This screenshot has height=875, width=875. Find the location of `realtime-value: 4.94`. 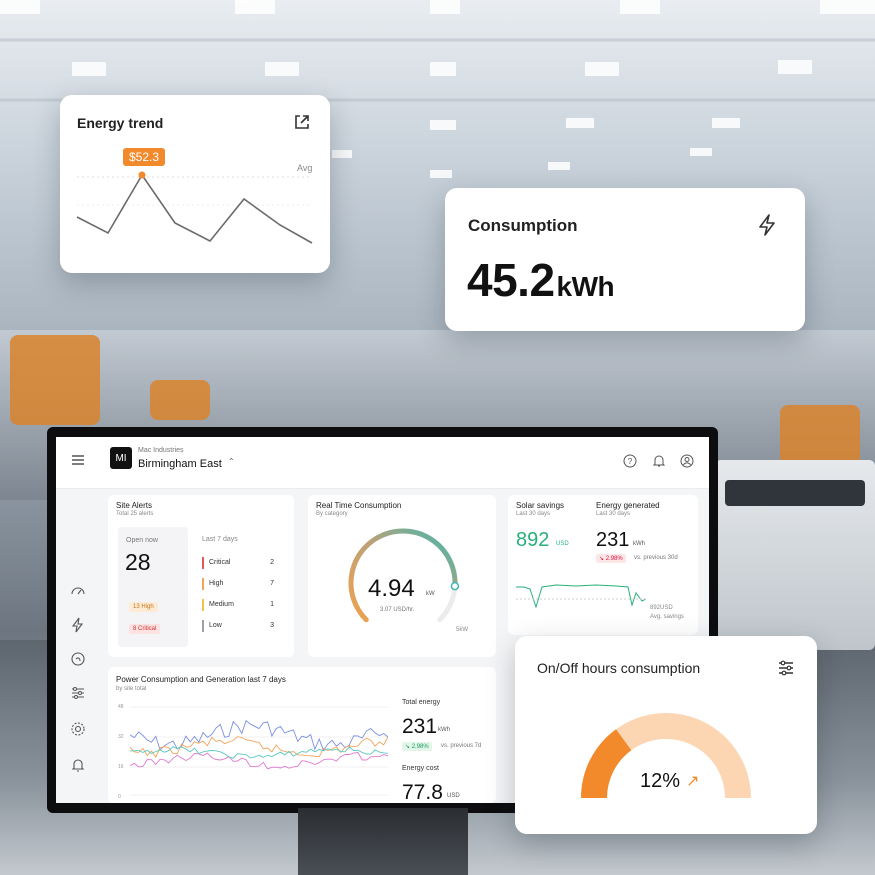

realtime-value: 4.94 is located at coordinates (391, 588).